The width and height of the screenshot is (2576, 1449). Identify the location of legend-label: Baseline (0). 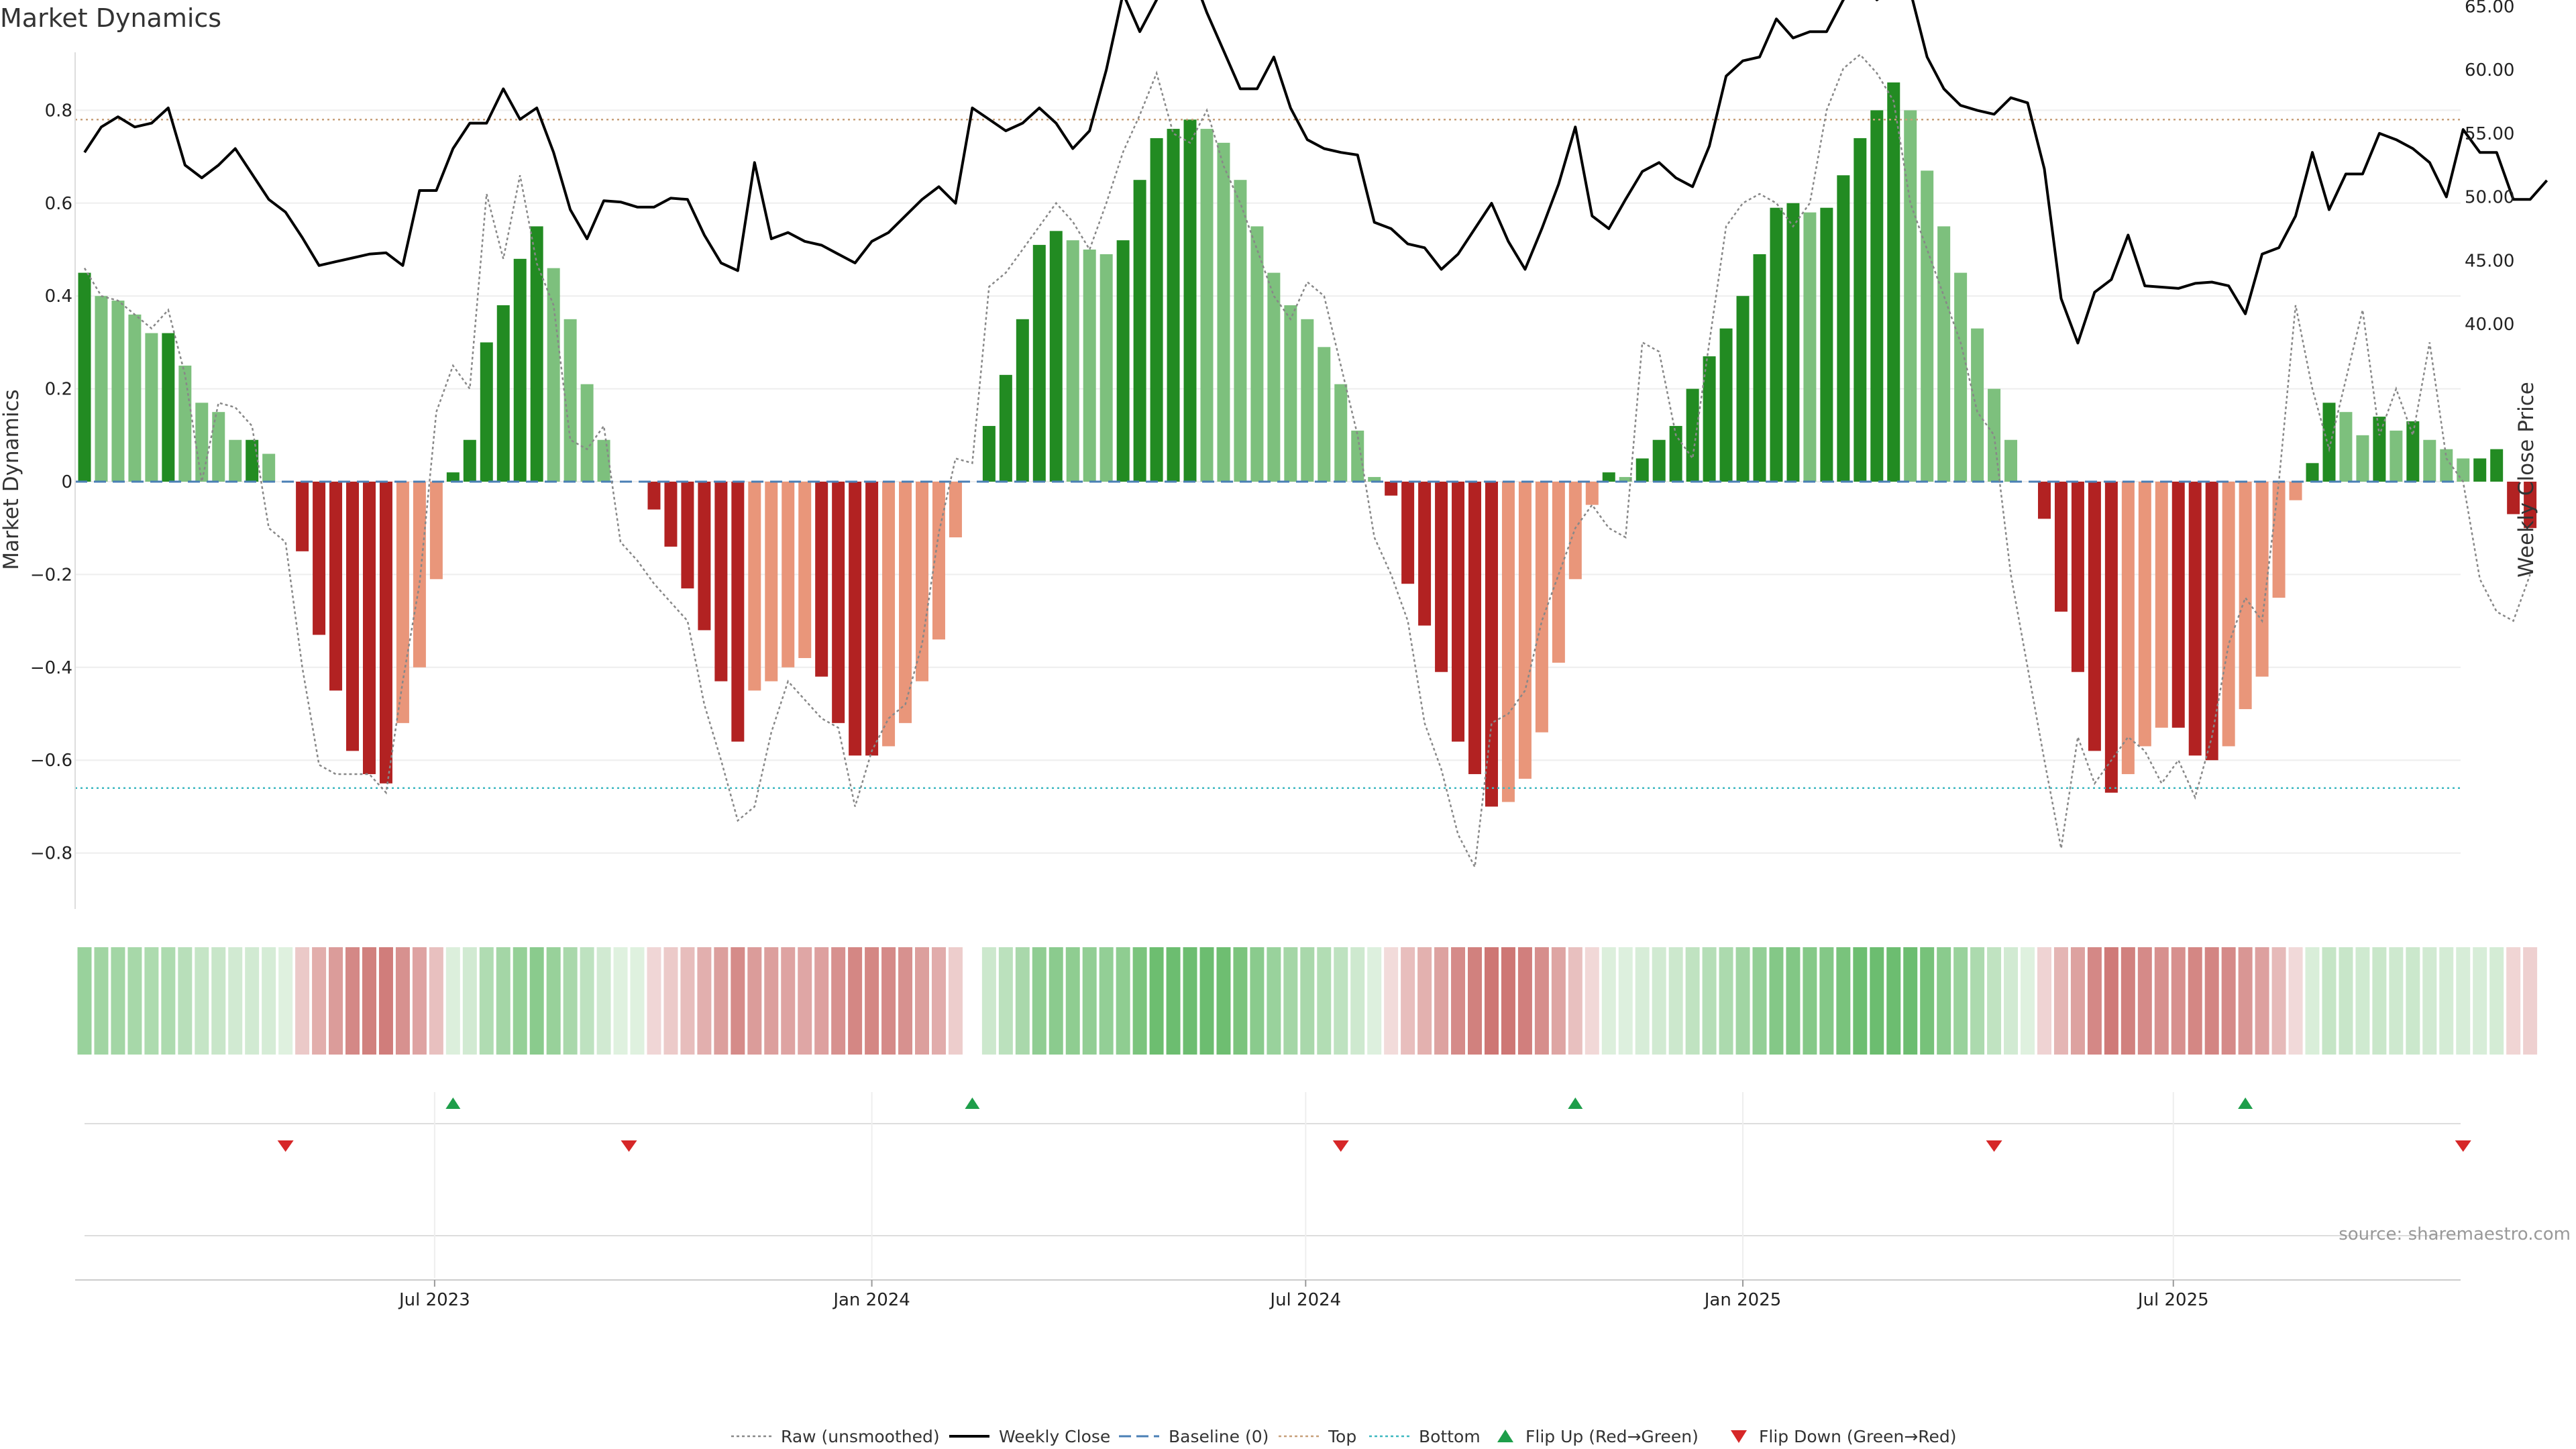
(1219, 1436).